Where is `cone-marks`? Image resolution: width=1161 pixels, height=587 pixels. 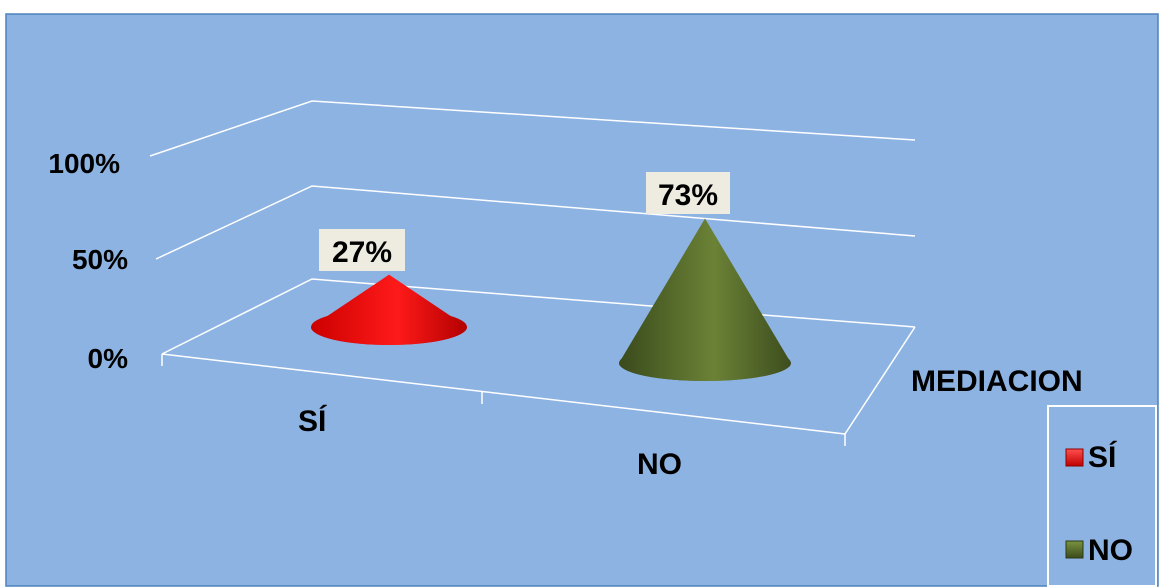 cone-marks is located at coordinates (551, 299).